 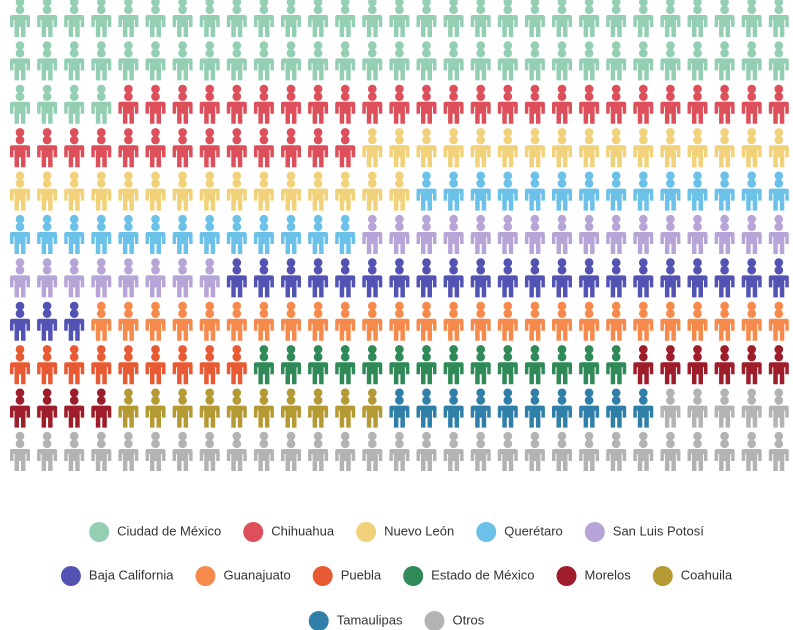 What do you see at coordinates (361, 574) in the screenshot?
I see `legend-label: Puebla` at bounding box center [361, 574].